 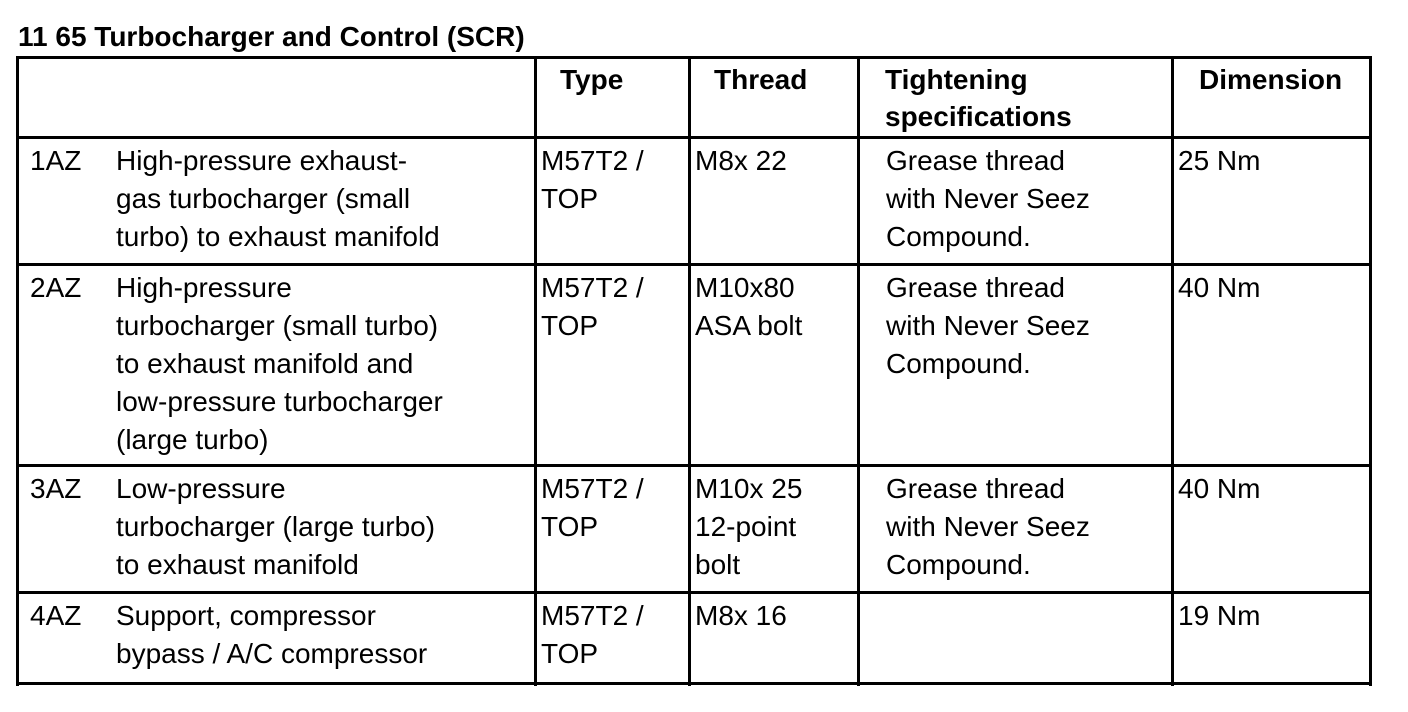 What do you see at coordinates (741, 160) in the screenshot?
I see `cell-thread: M8x 22` at bounding box center [741, 160].